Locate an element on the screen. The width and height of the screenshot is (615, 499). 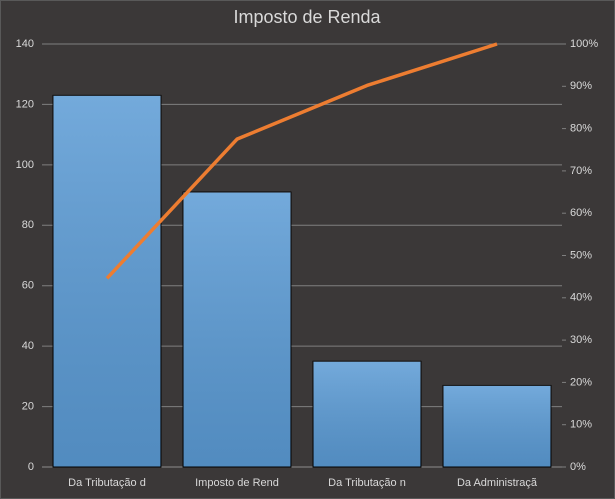
y-tick-label: 80 is located at coordinates (28, 225).